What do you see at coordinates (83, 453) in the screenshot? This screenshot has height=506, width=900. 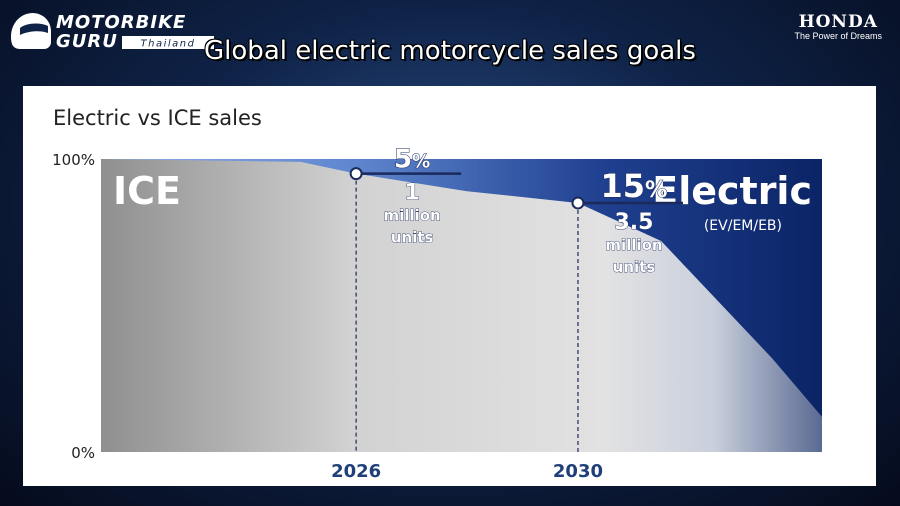 I see `y-tick-label: 0%` at bounding box center [83, 453].